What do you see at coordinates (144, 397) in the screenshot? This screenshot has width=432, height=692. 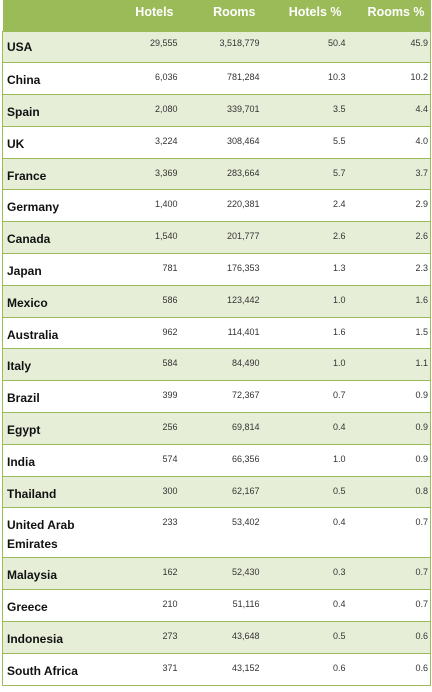 I see `hotels-cell: 399` at bounding box center [144, 397].